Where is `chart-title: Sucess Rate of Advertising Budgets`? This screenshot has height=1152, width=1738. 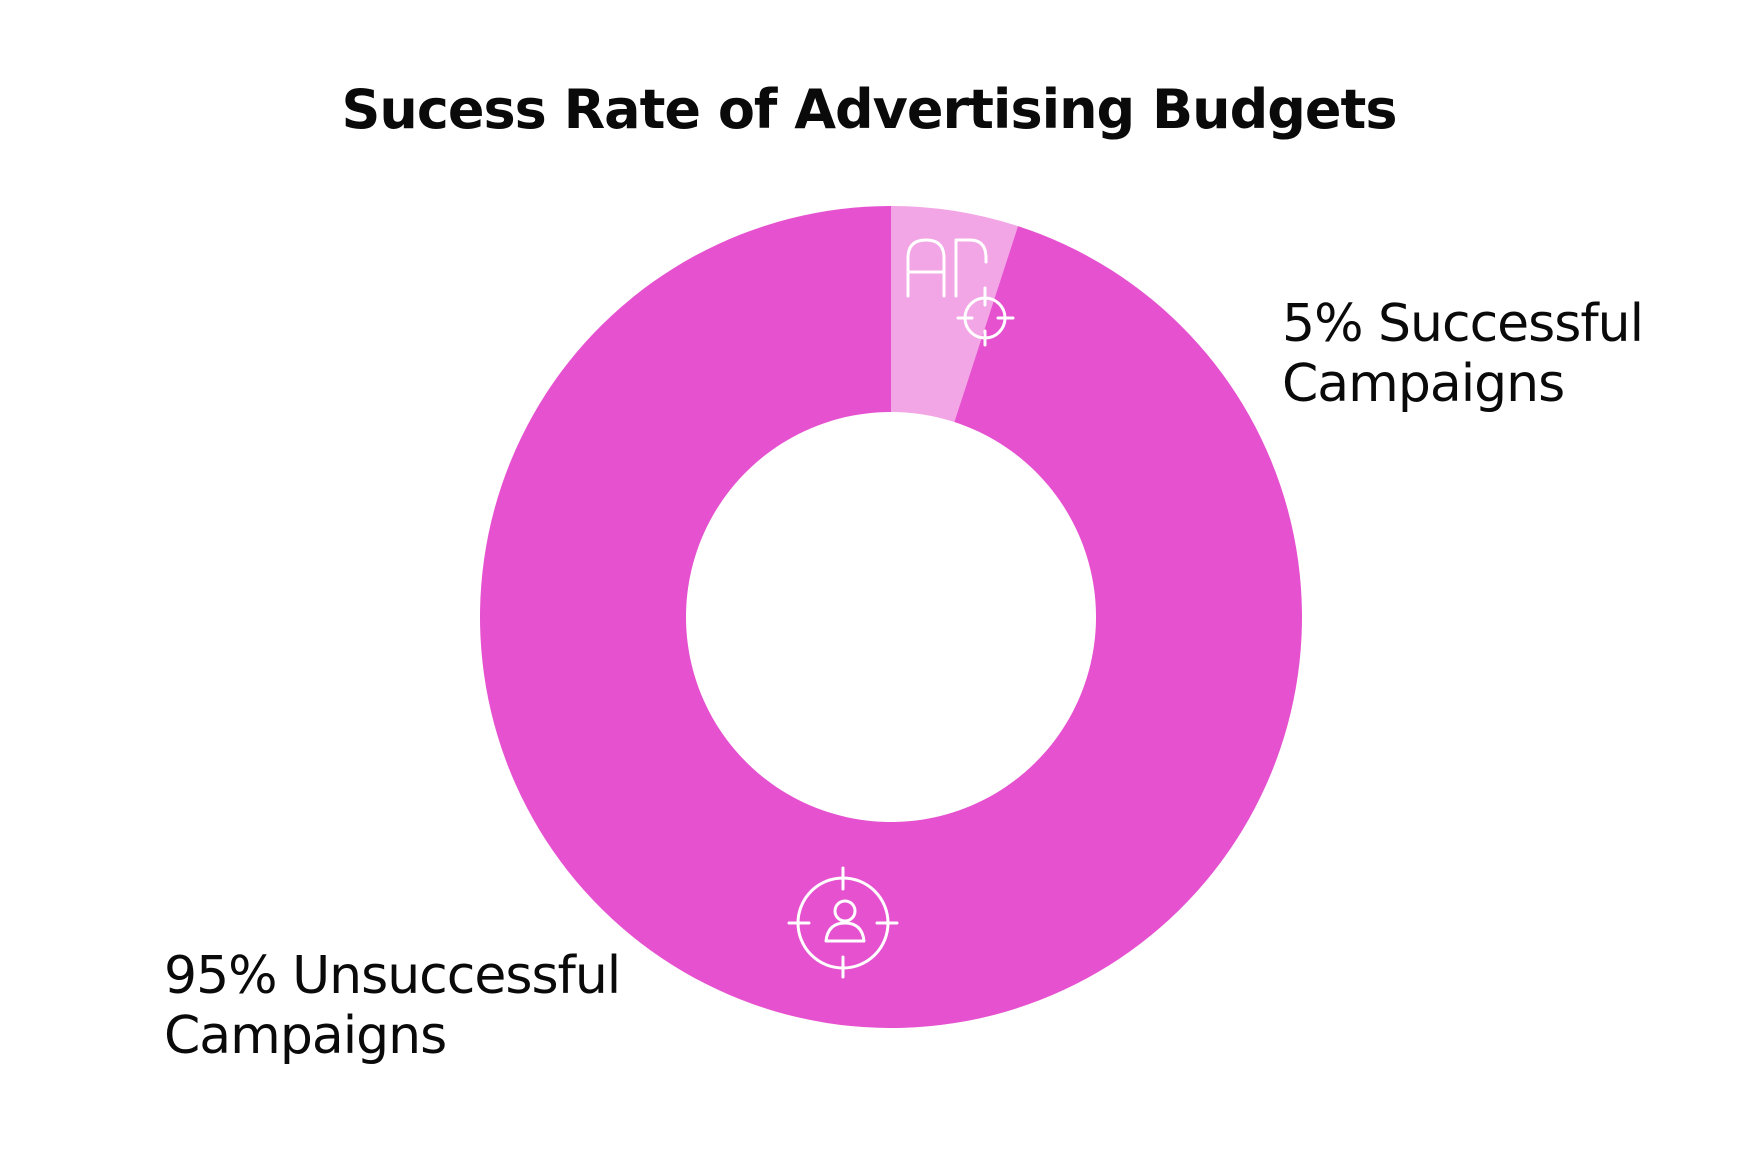 chart-title: Sucess Rate of Advertising Budgets is located at coordinates (869, 109).